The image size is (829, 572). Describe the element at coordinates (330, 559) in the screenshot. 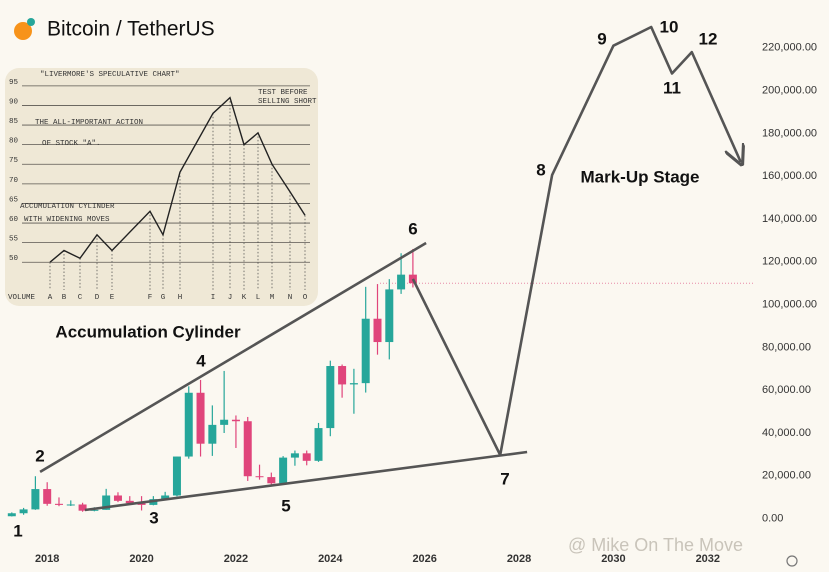

I see `x-tick-label: 2024` at that location.